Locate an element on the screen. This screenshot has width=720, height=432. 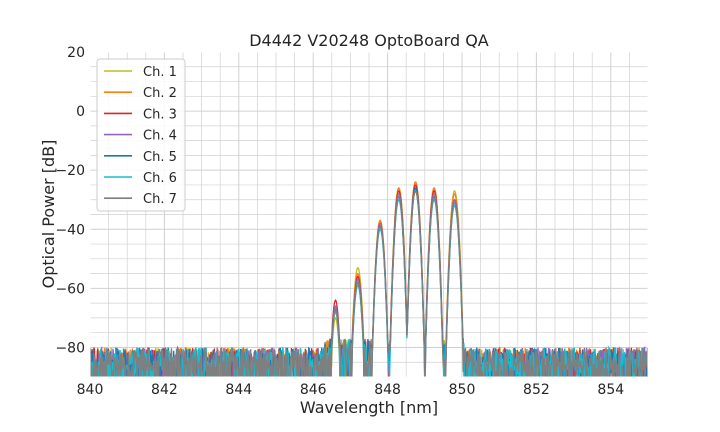
x-tick-label: 846 is located at coordinates (313, 390).